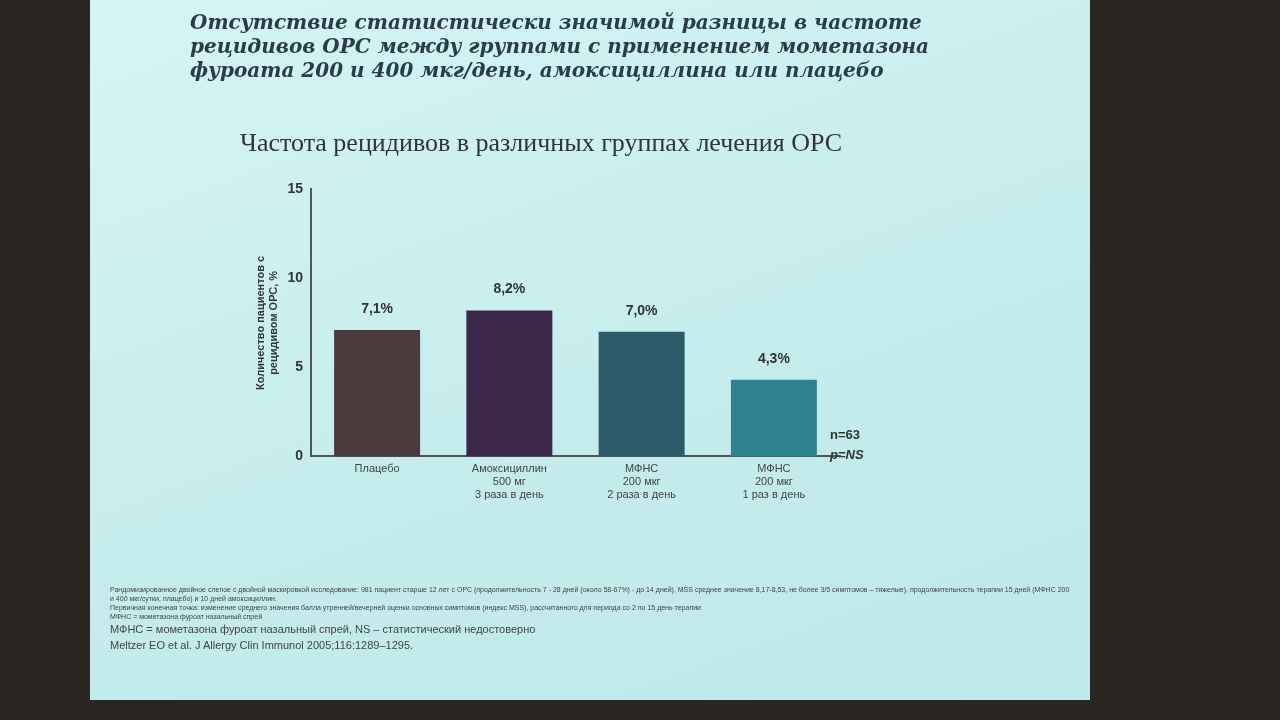 The image size is (1280, 720). I want to click on x-tick-label: Плацебо, so click(377, 468).